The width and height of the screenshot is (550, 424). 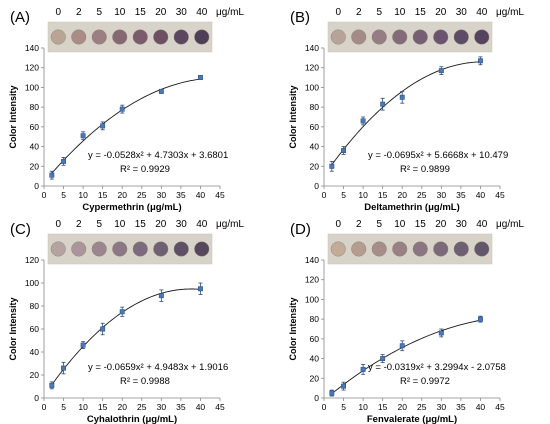 What do you see at coordinates (315, 147) in the screenshot?
I see `y-tick-label: 40` at bounding box center [315, 147].